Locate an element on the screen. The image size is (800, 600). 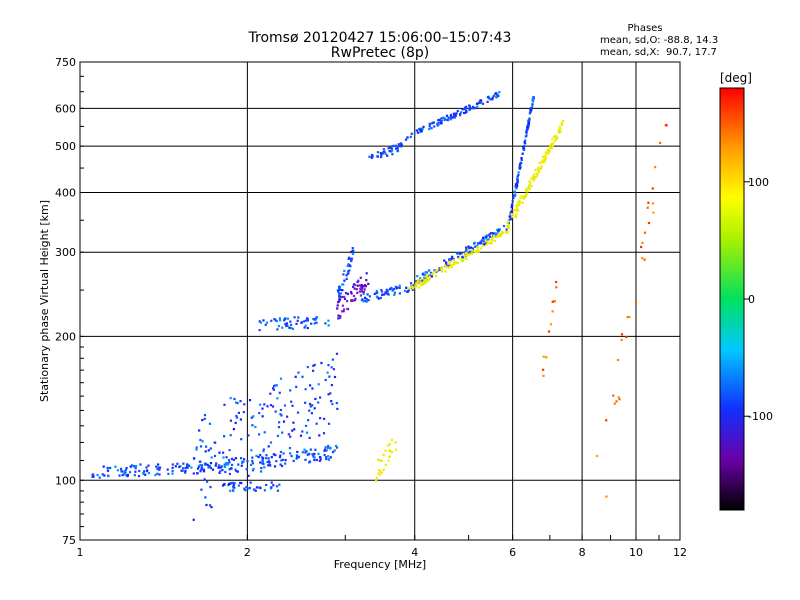
colorbar-ticks: 100 0 -100 is located at coordinates (758, 299).